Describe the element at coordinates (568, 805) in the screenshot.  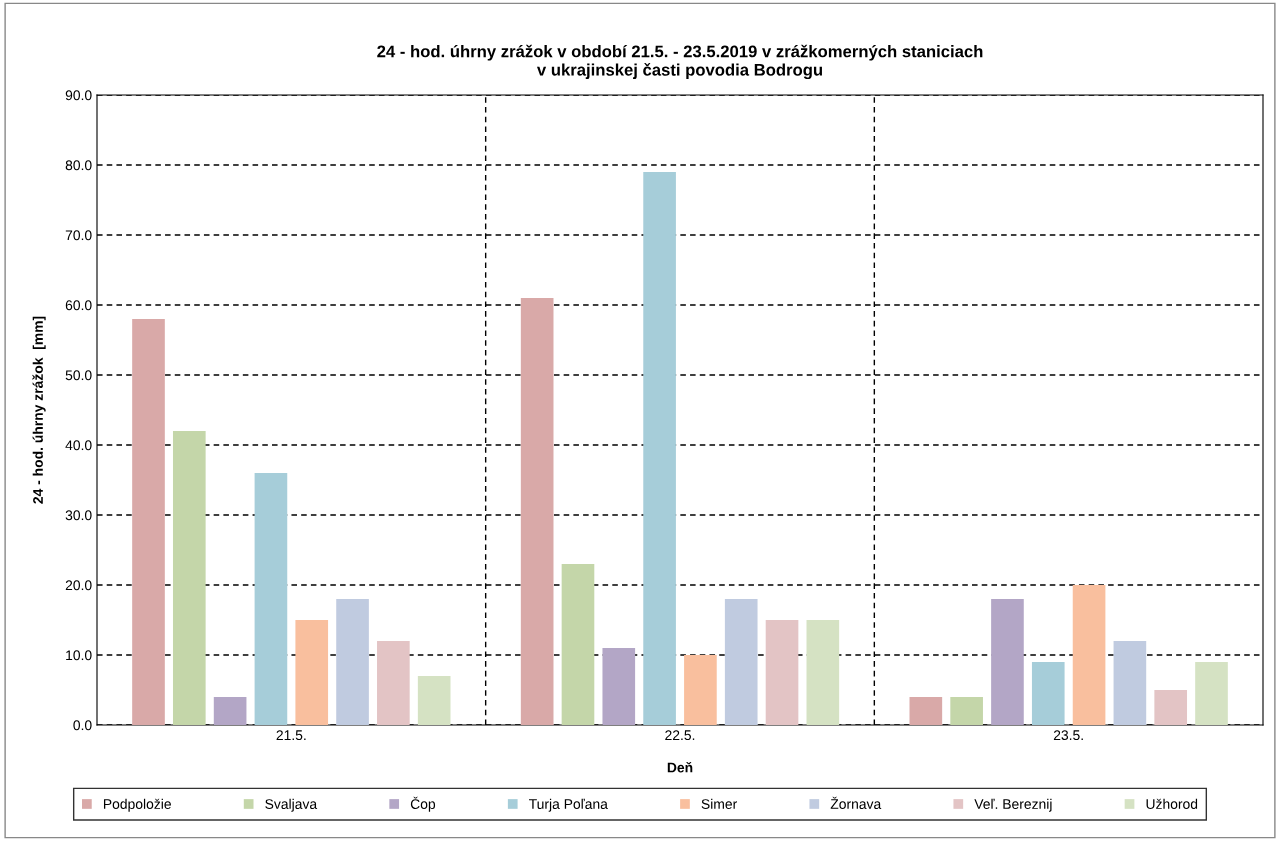
I see `legend-label: Turja Poľana` at that location.